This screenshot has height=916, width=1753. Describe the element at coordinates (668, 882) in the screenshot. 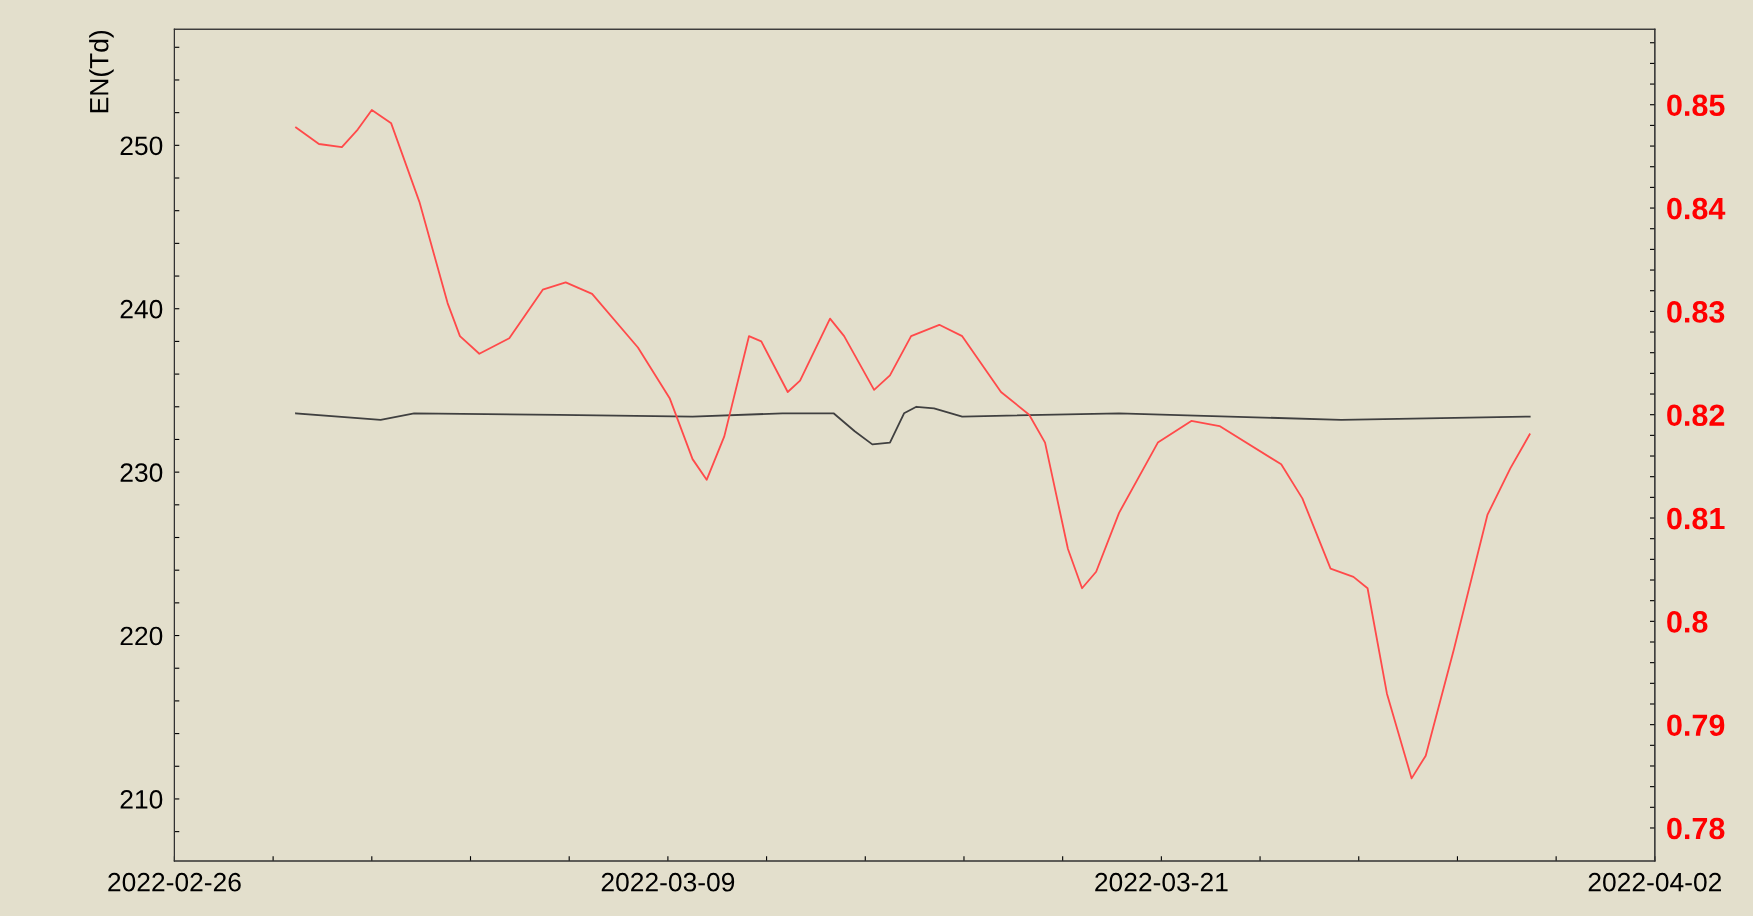

I see `x-tick-label: 2022-03-09` at that location.